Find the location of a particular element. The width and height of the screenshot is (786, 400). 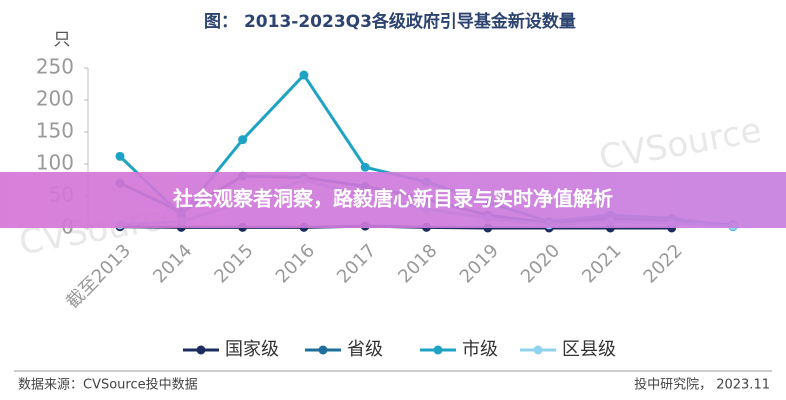

y-tick-label: 150 is located at coordinates (55, 131).